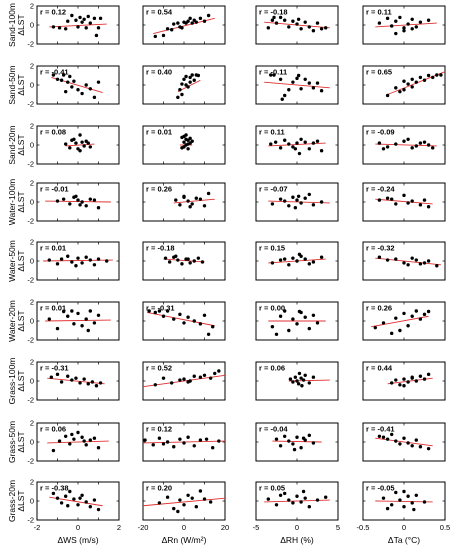 This screenshot has width=452, height=550. What do you see at coordinates (12, 321) in the screenshot?
I see `row-label-group: Water-20m` at bounding box center [12, 321].